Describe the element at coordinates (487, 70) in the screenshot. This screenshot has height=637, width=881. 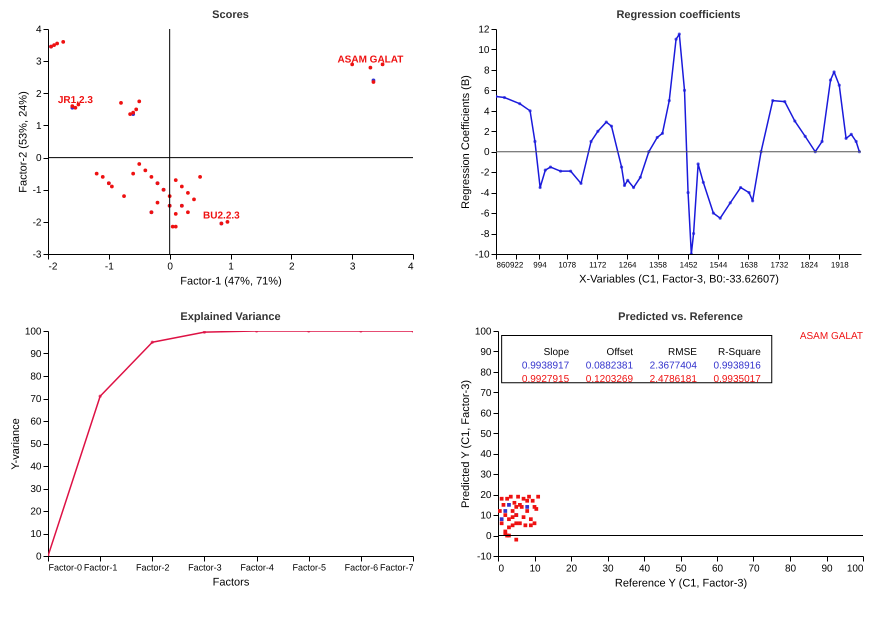
I see `y-tick-label: 8` at that location.